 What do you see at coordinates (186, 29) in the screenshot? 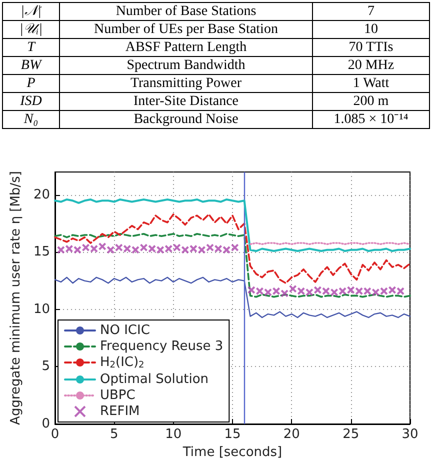
I see `text: Number of UEs per Base Station` at bounding box center [186, 29].